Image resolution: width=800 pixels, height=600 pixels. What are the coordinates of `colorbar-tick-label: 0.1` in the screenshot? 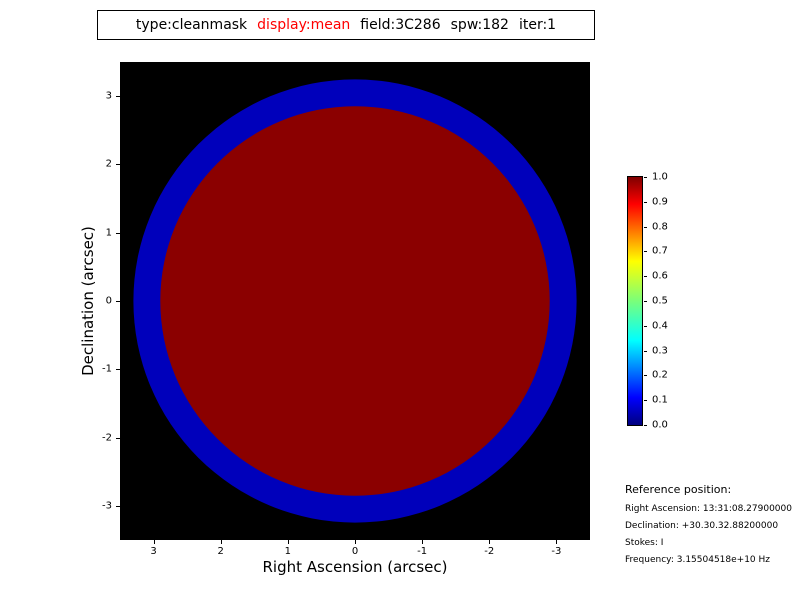 It's located at (660, 400).